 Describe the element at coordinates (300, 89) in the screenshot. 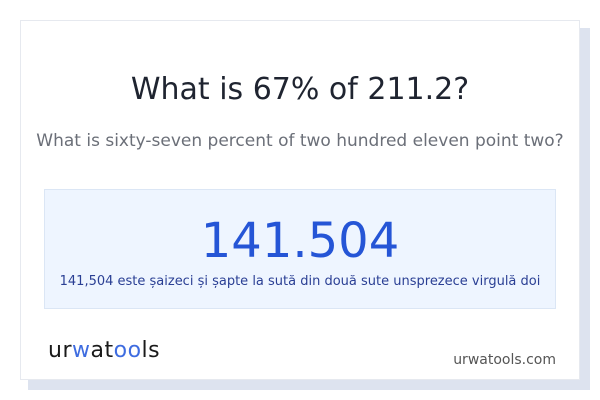

I see `page-title: What is 67% of 211.2?` at that location.